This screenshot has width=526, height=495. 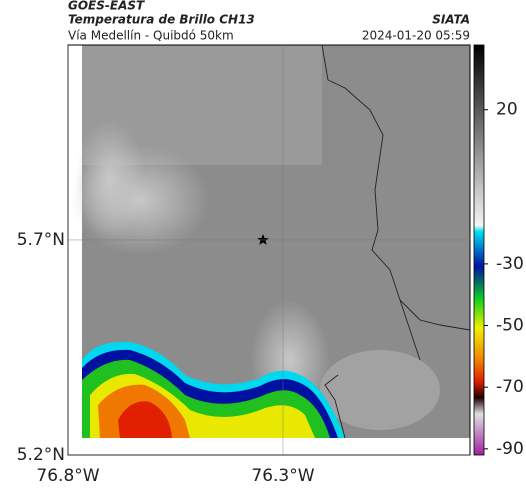 What do you see at coordinates (416, 36) in the screenshot?
I see `timestamp: 2024-01-20 05:59` at bounding box center [416, 36].